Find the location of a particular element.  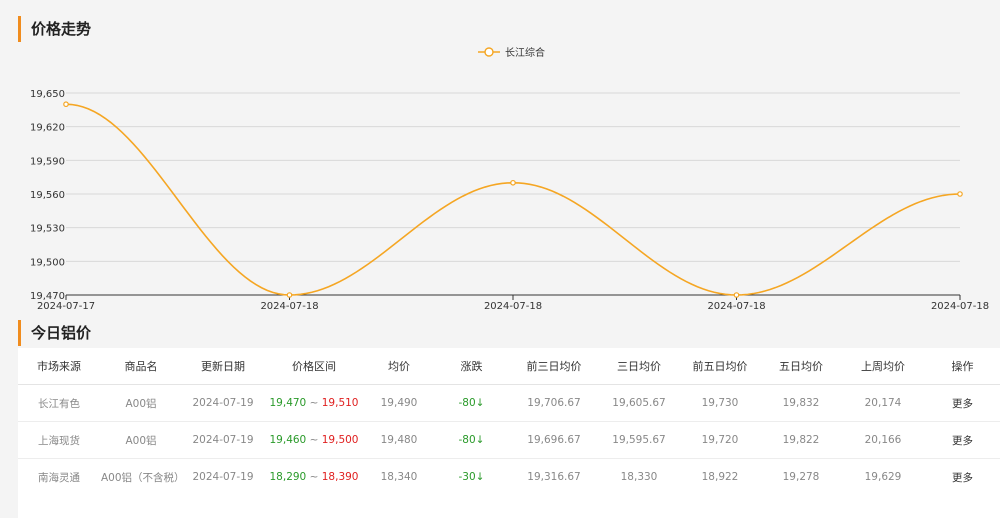

cell-avg5: 19,822 is located at coordinates (801, 440).